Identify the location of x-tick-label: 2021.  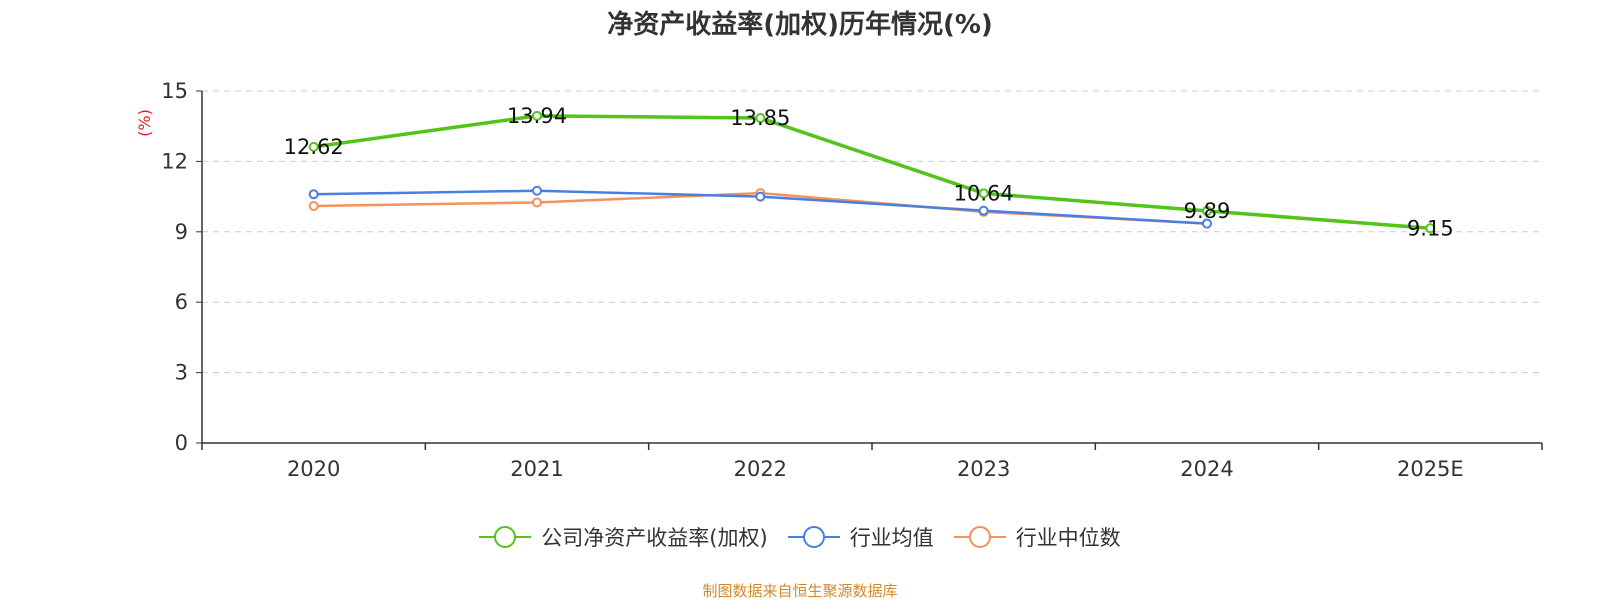
(536, 469).